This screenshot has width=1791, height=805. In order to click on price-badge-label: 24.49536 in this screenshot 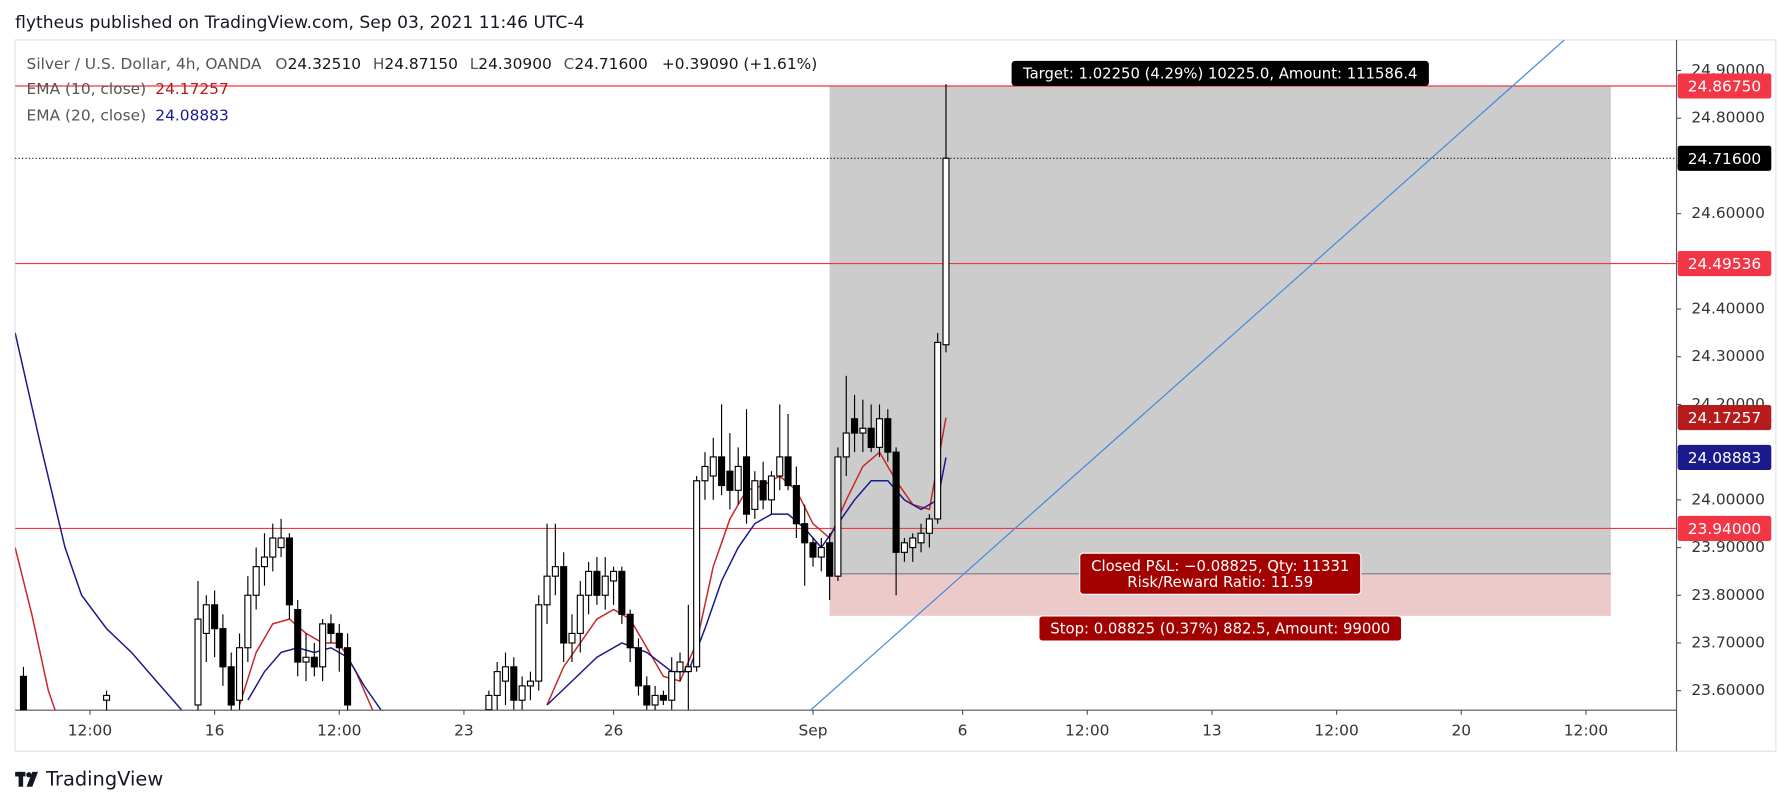, I will do `click(1725, 264)`.